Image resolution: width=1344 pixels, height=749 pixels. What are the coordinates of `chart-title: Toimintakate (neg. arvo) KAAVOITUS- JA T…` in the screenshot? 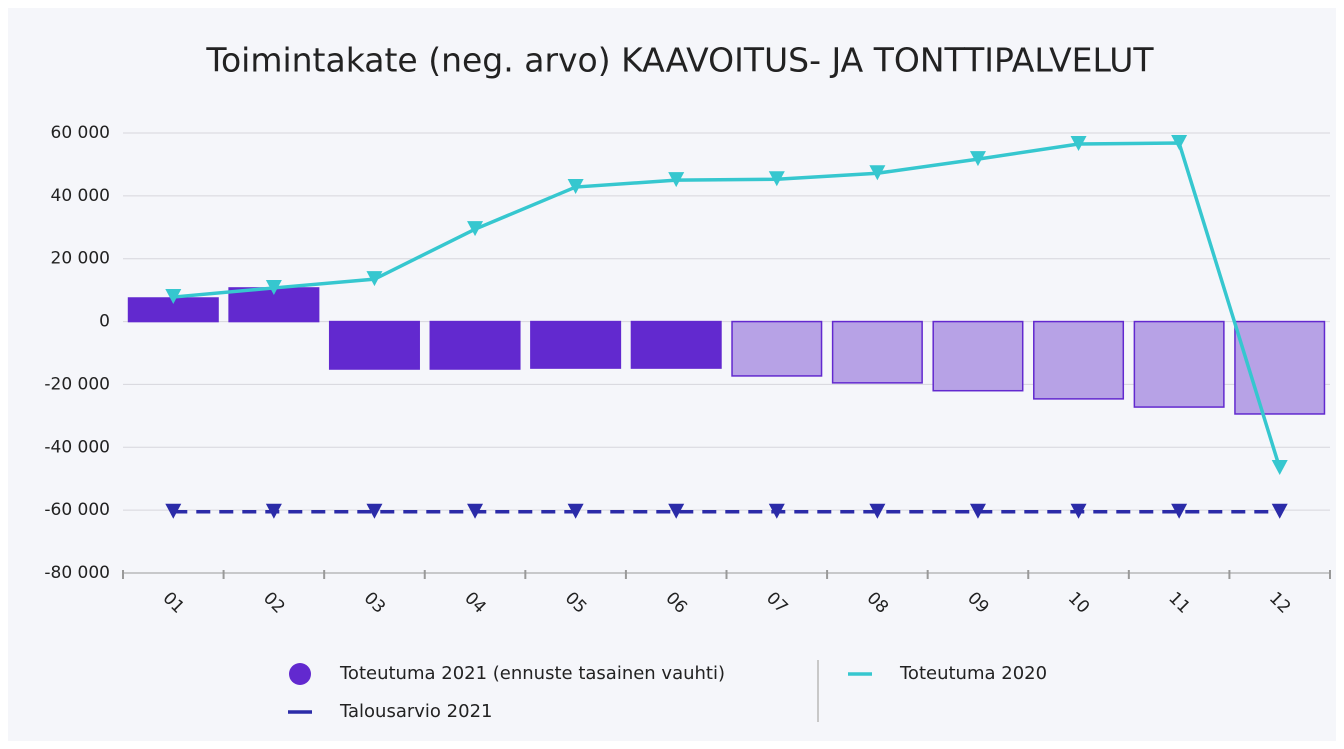 It's located at (679, 60).